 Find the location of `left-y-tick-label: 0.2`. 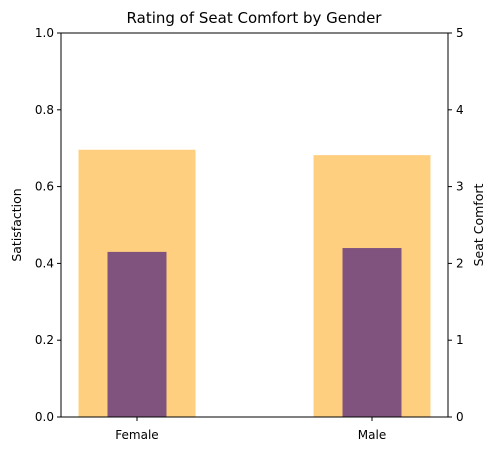

left-y-tick-label: 0.2 is located at coordinates (44, 340).